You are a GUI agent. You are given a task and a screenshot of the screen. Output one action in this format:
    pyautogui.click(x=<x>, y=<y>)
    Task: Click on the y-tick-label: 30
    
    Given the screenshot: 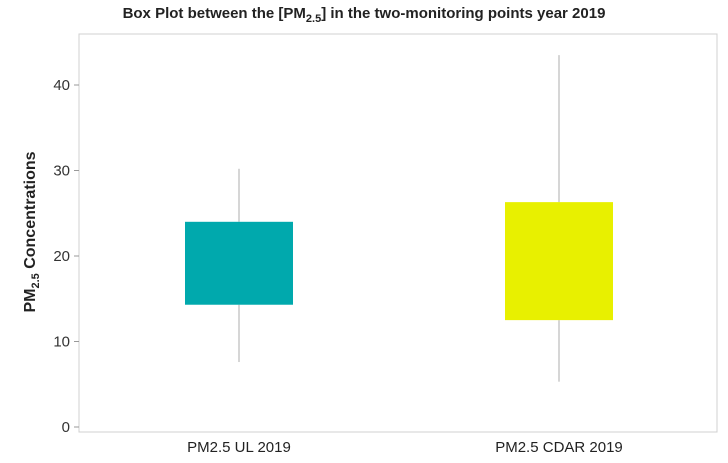 What is the action you would take?
    pyautogui.click(x=61, y=171)
    